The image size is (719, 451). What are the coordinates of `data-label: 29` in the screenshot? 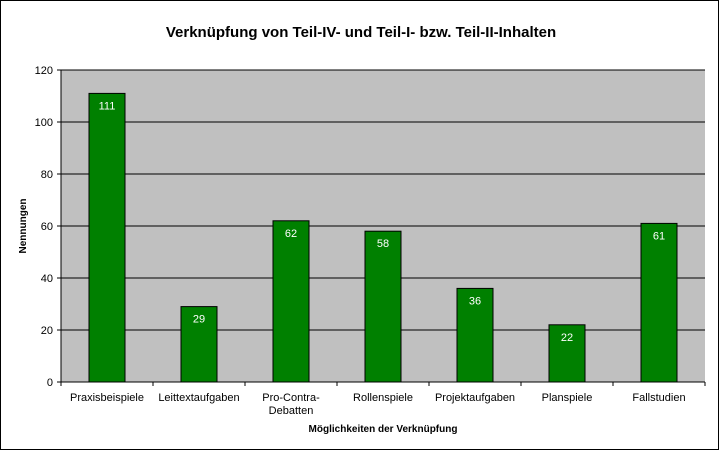 It's located at (199, 320).